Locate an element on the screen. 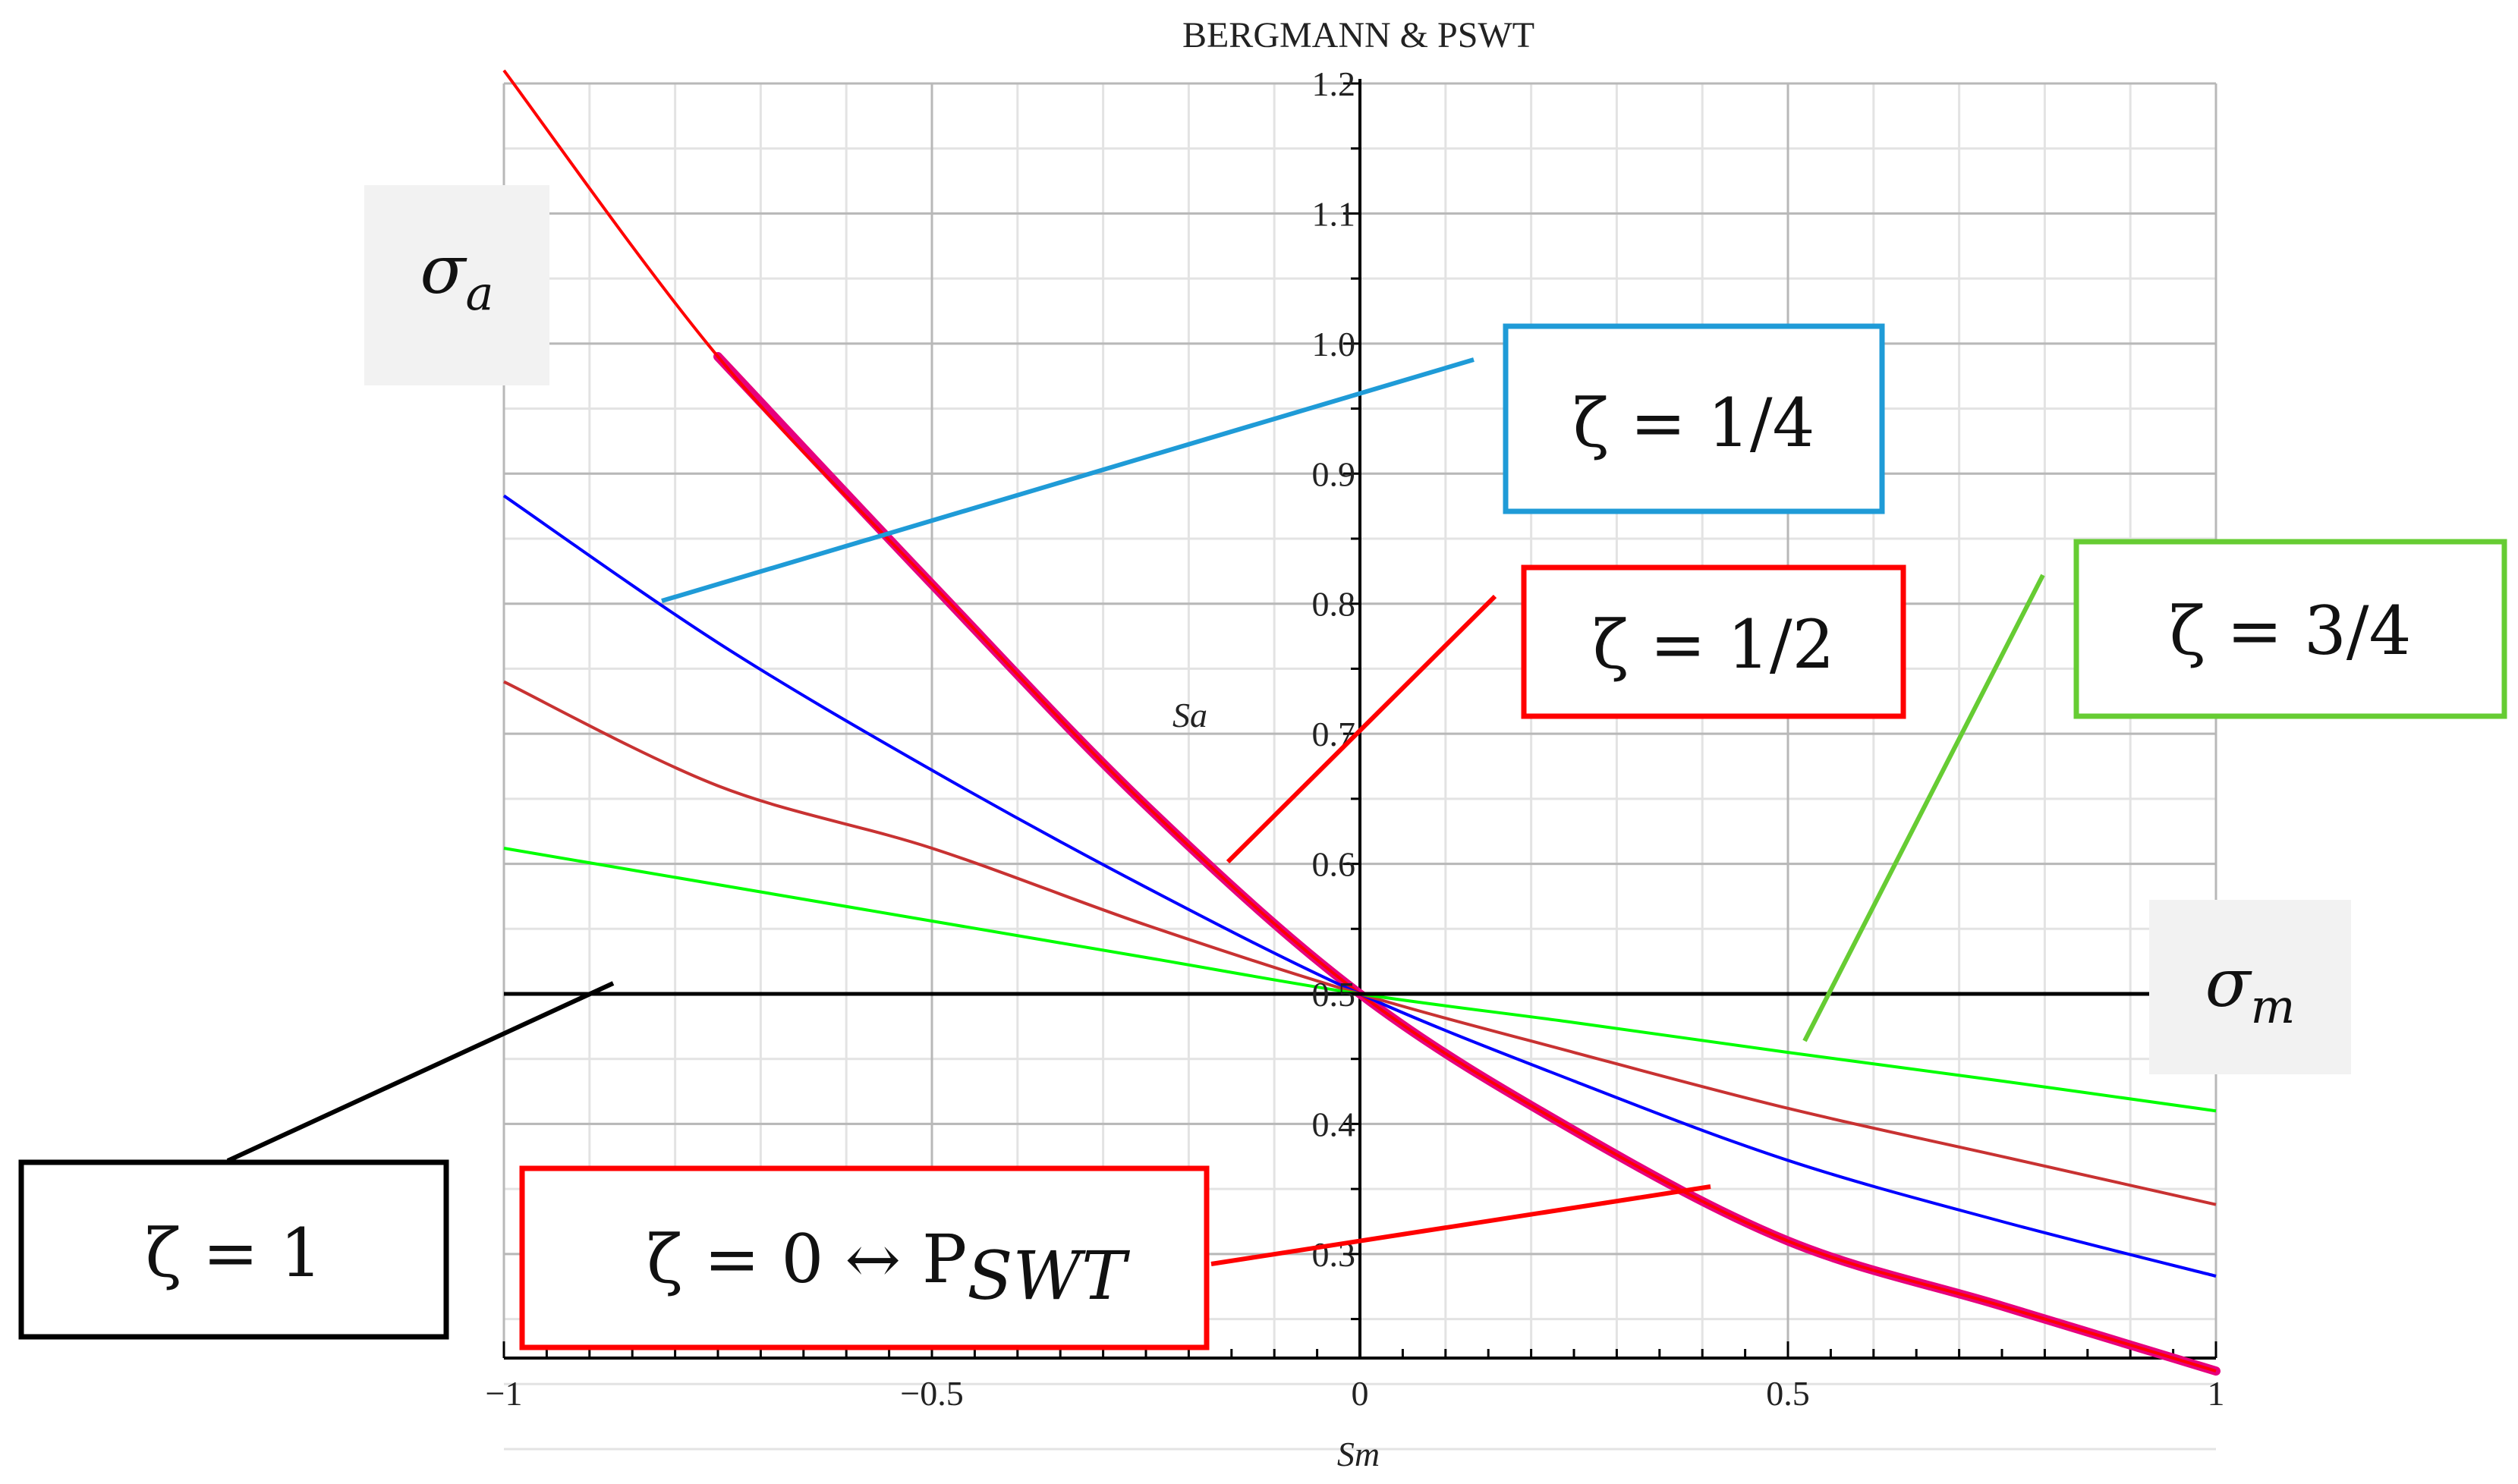 This screenshot has width=2518, height=1484. x-tick-label: 0.5 is located at coordinates (1788, 1393).